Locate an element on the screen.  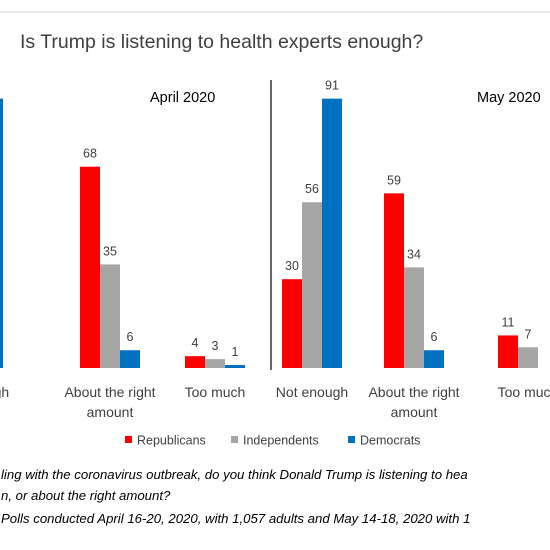
bar-democrats-p2-c1 is located at coordinates (332, 233).